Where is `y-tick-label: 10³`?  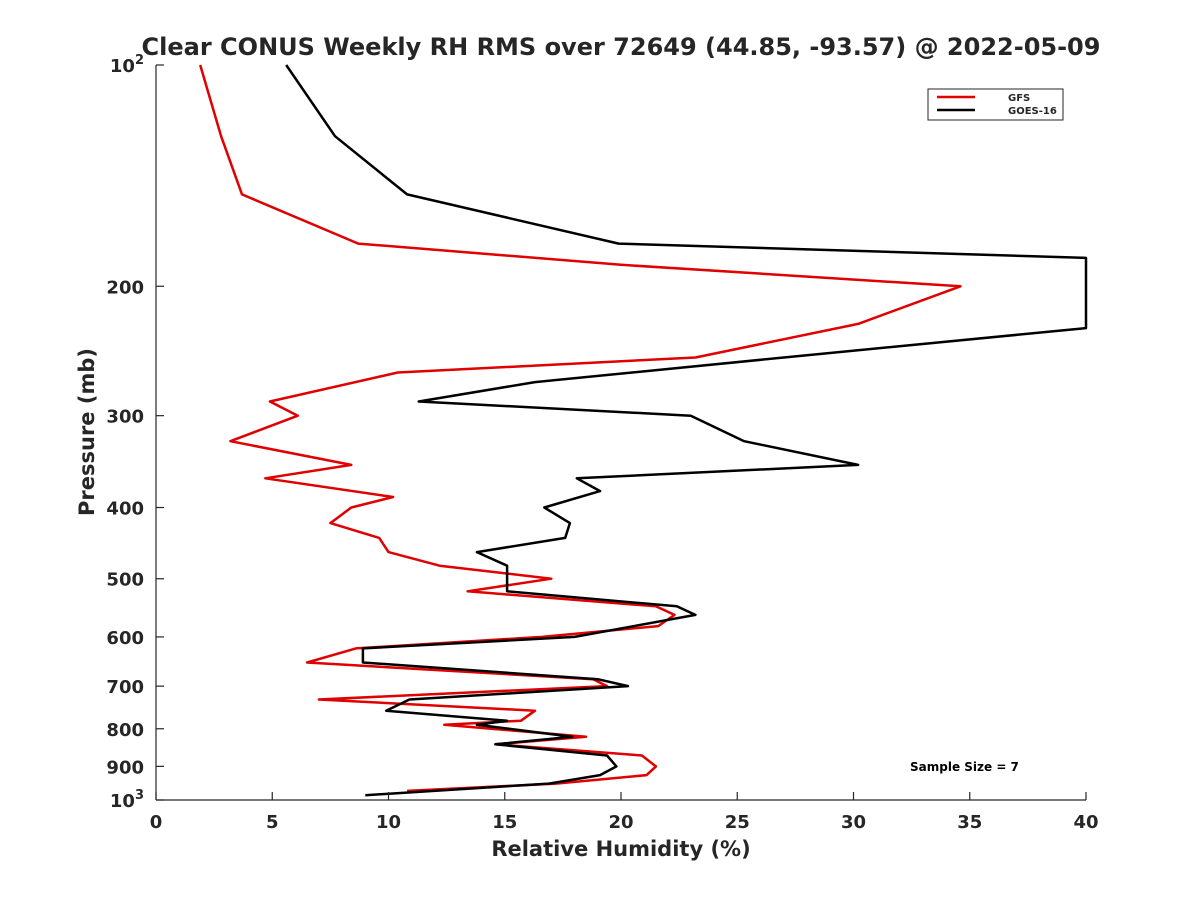 y-tick-label: 10³ is located at coordinates (127, 800).